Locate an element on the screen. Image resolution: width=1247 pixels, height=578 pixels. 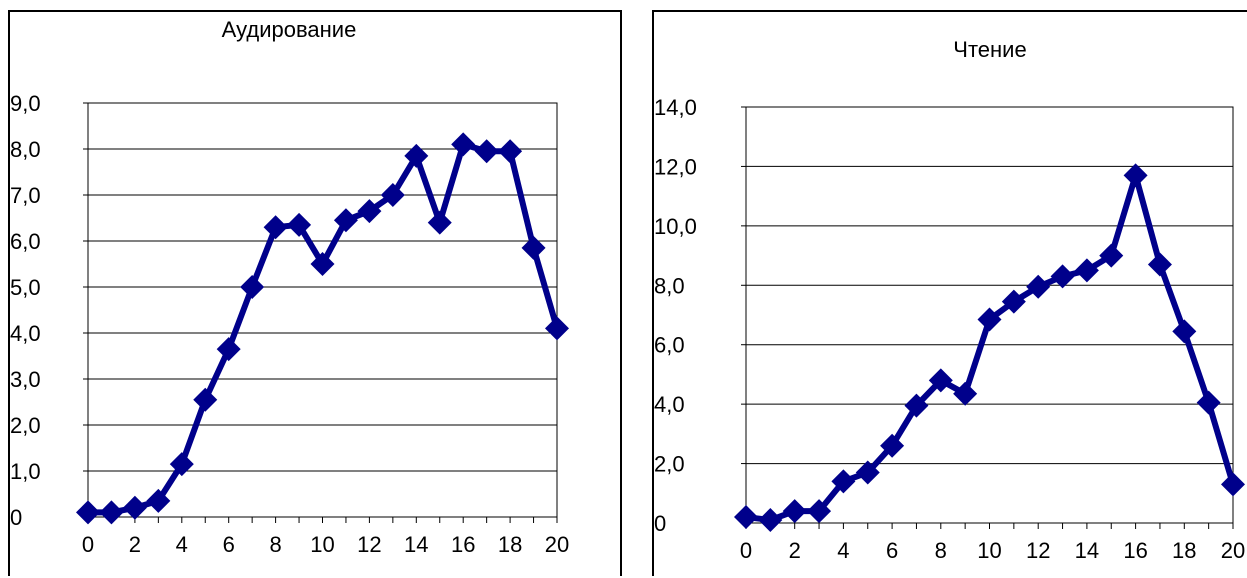
chart-title: Чтение is located at coordinates (989, 49).